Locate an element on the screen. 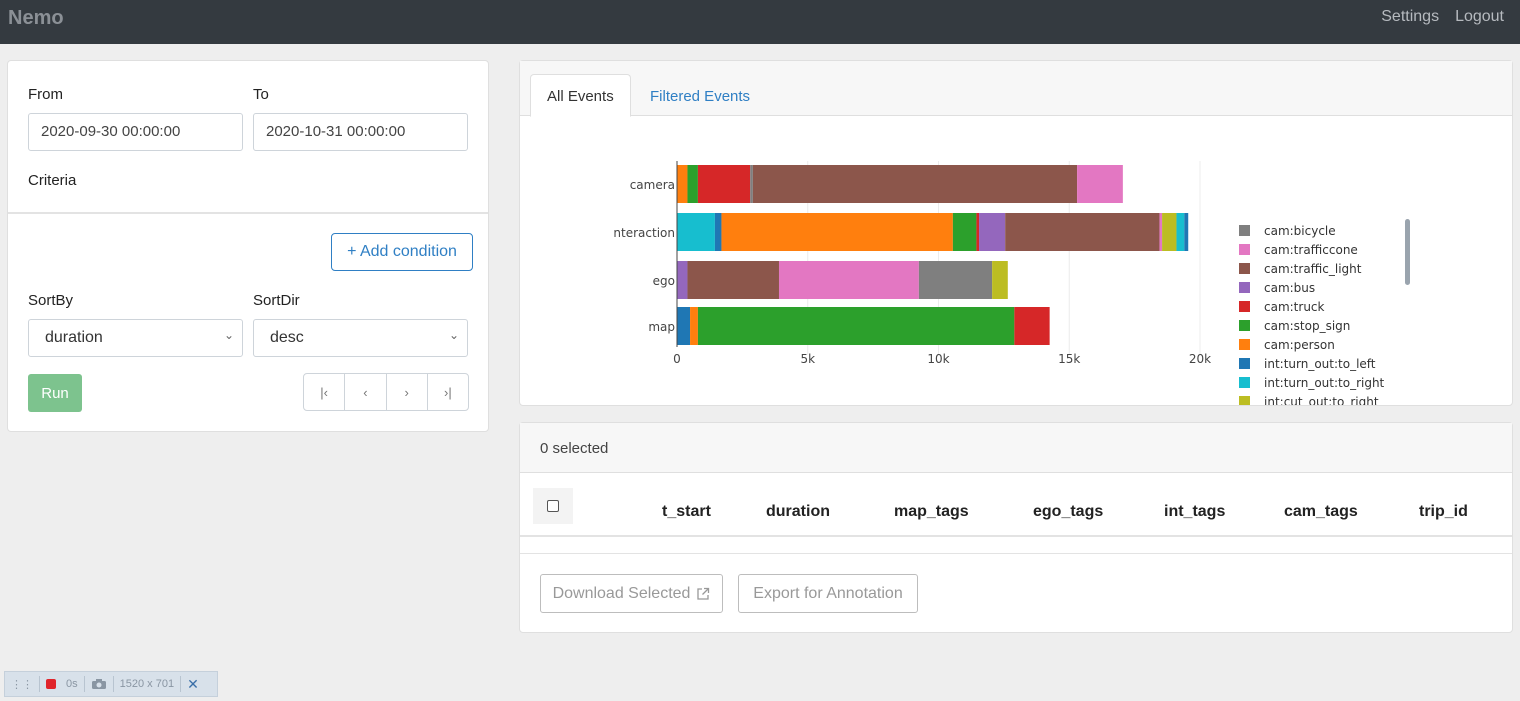 This screenshot has height=701, width=1520. legend-label: int:turn_out:to_left is located at coordinates (1320, 364).